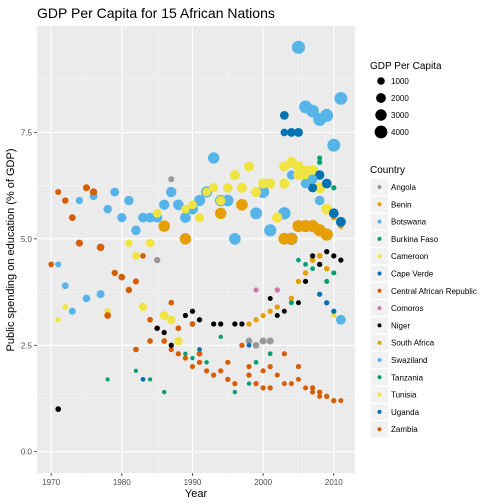  Describe the element at coordinates (401, 204) in the screenshot. I see `color-legend-label: Benin` at that location.